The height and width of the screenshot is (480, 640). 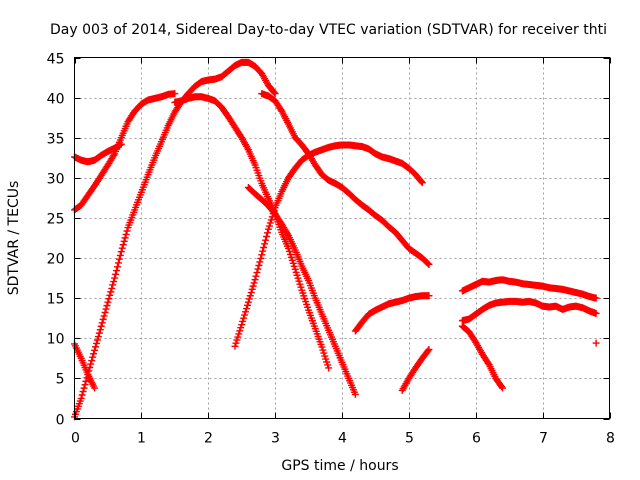 I want to click on x-tick-label: 6, so click(x=476, y=439).